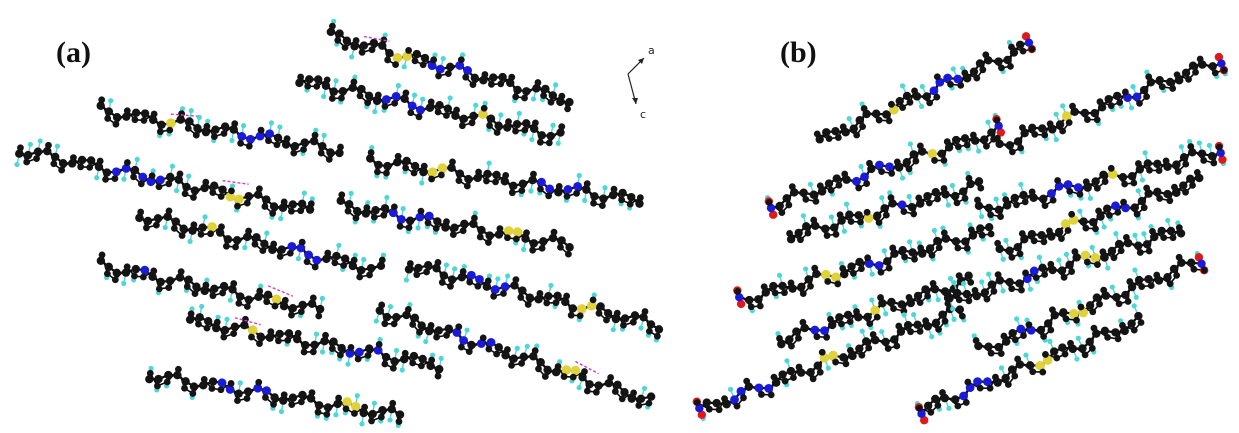 The height and width of the screenshot is (433, 1239). What do you see at coordinates (280, 291) in the screenshot?
I see `contact-line` at bounding box center [280, 291].